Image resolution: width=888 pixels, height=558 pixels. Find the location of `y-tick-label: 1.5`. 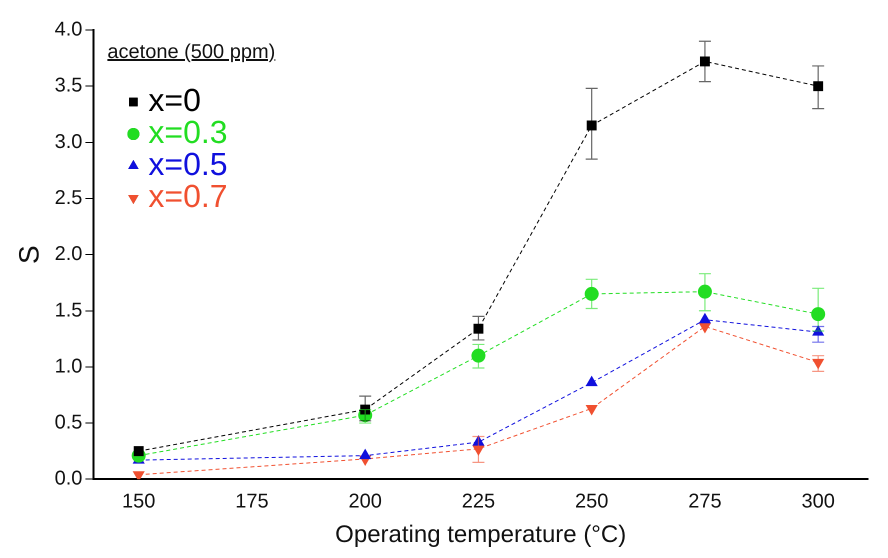

y-tick-label: 1.5 is located at coordinates (68, 310).